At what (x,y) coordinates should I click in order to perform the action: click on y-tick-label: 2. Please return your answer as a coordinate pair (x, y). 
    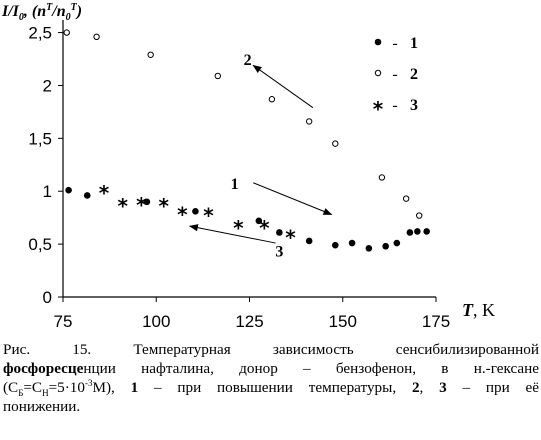
    Looking at the image, I should click on (47, 85).